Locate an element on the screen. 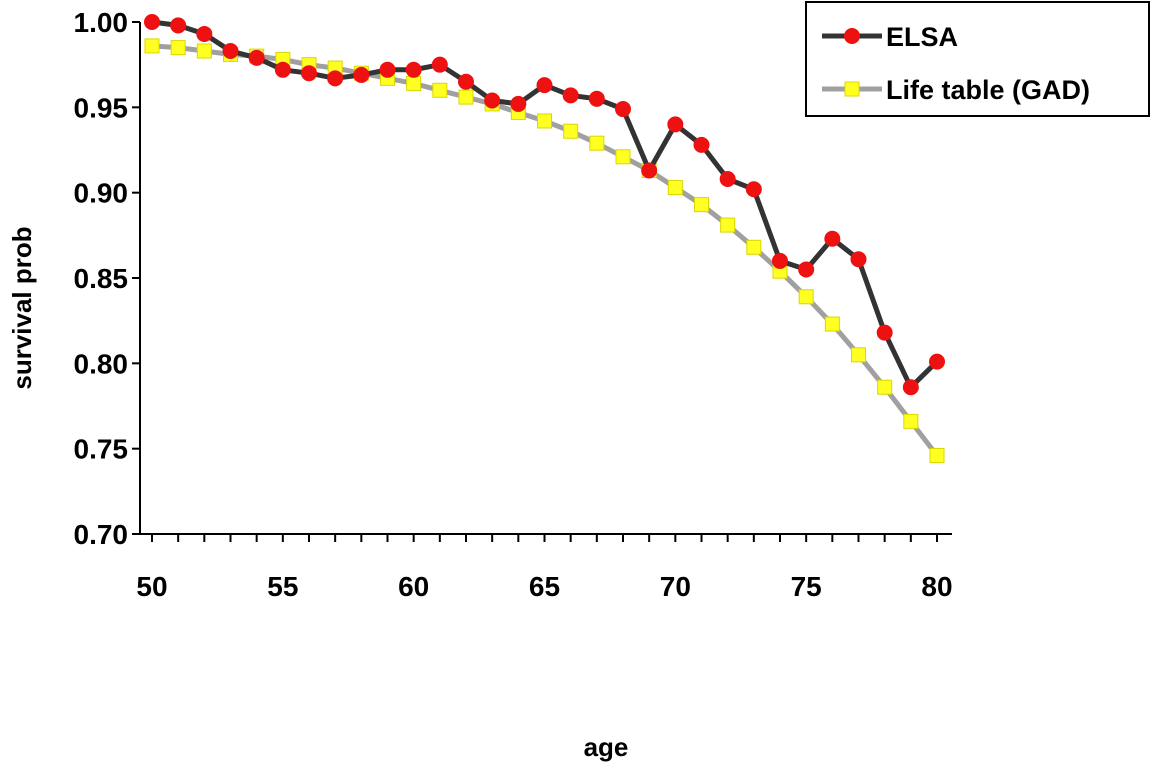 This screenshot has height=763, width=1155. legend-item: ELSA is located at coordinates (890, 37).